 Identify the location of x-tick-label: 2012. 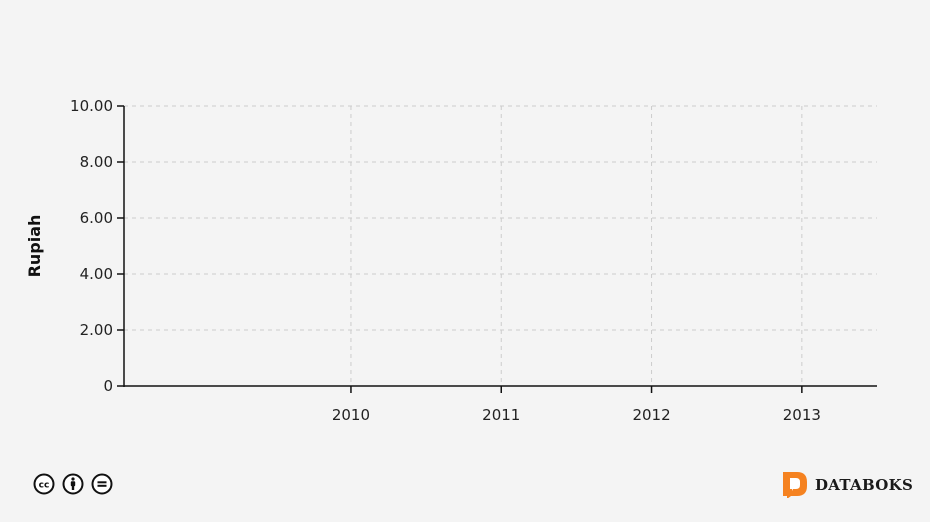
(651, 415).